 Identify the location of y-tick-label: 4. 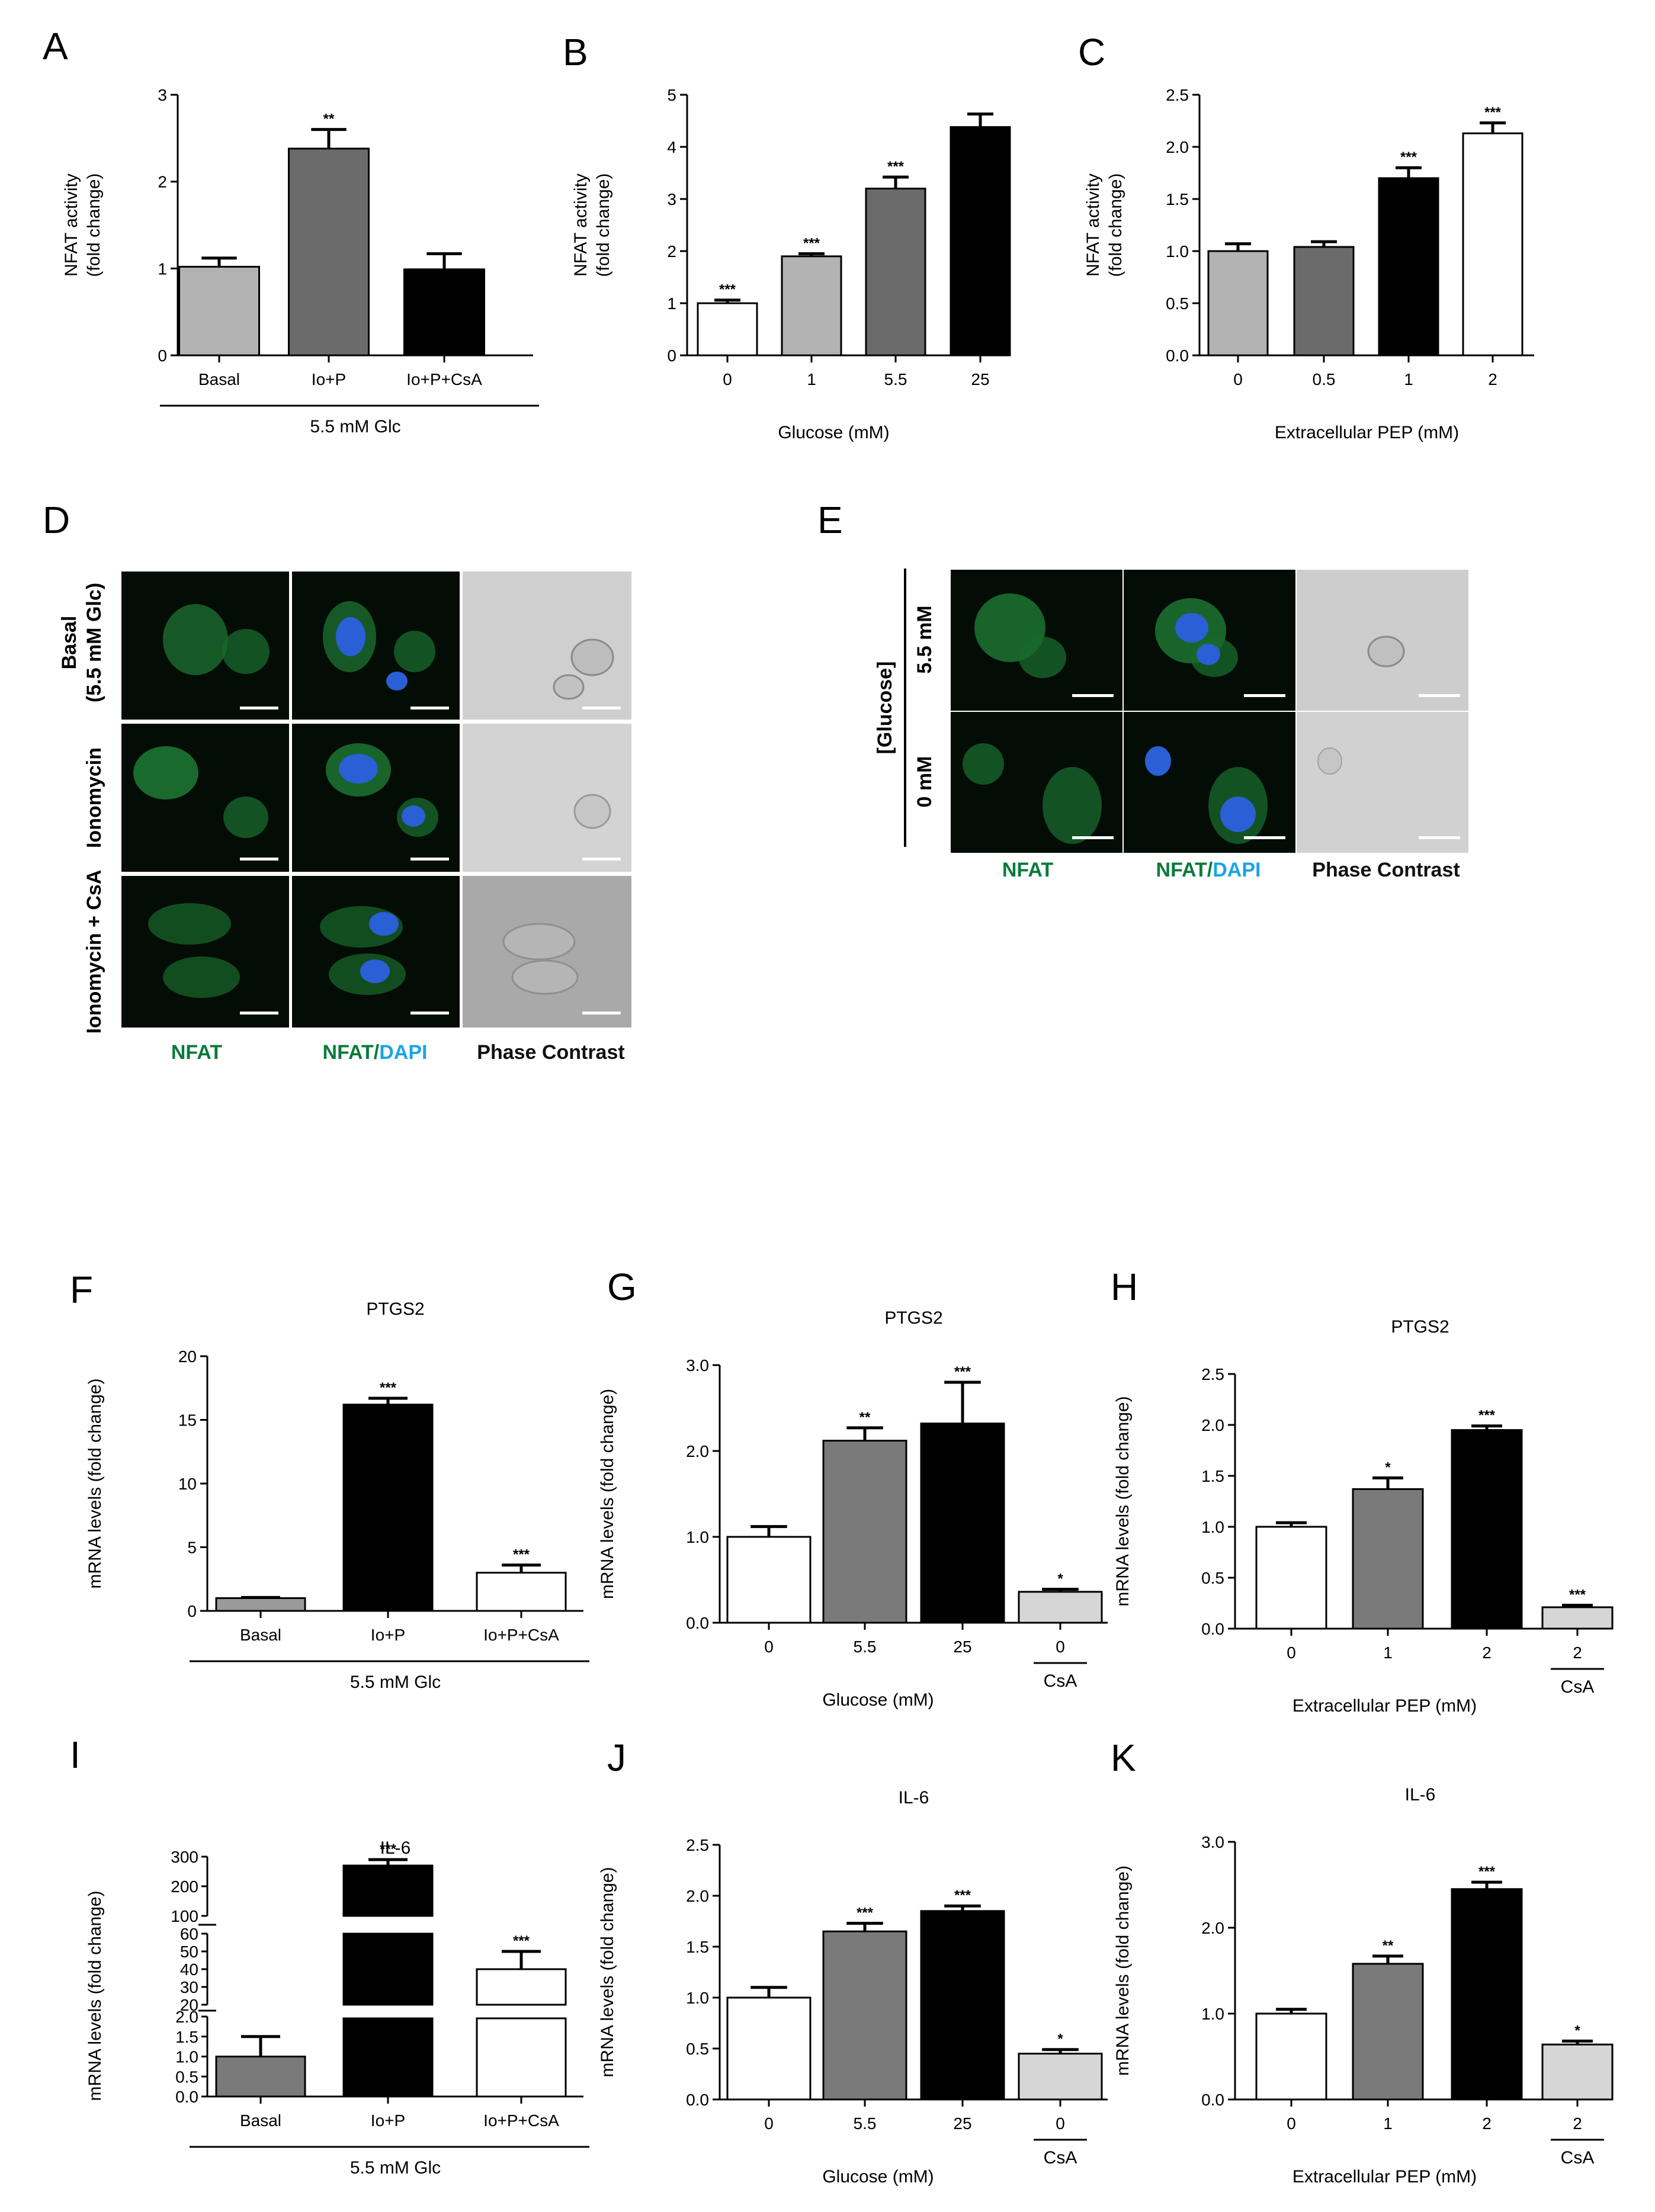
(671, 147).